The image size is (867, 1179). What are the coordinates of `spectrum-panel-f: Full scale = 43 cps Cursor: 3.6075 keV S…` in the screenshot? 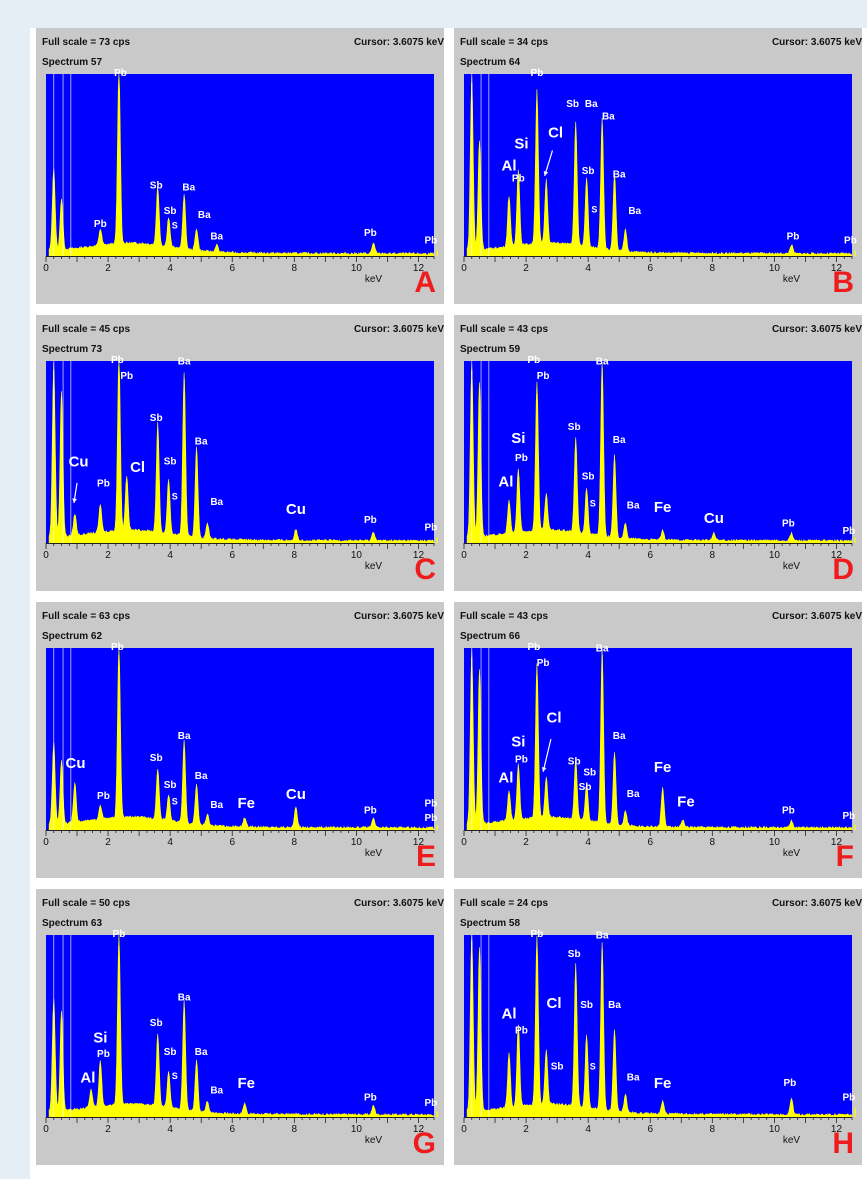 It's located at (658, 740).